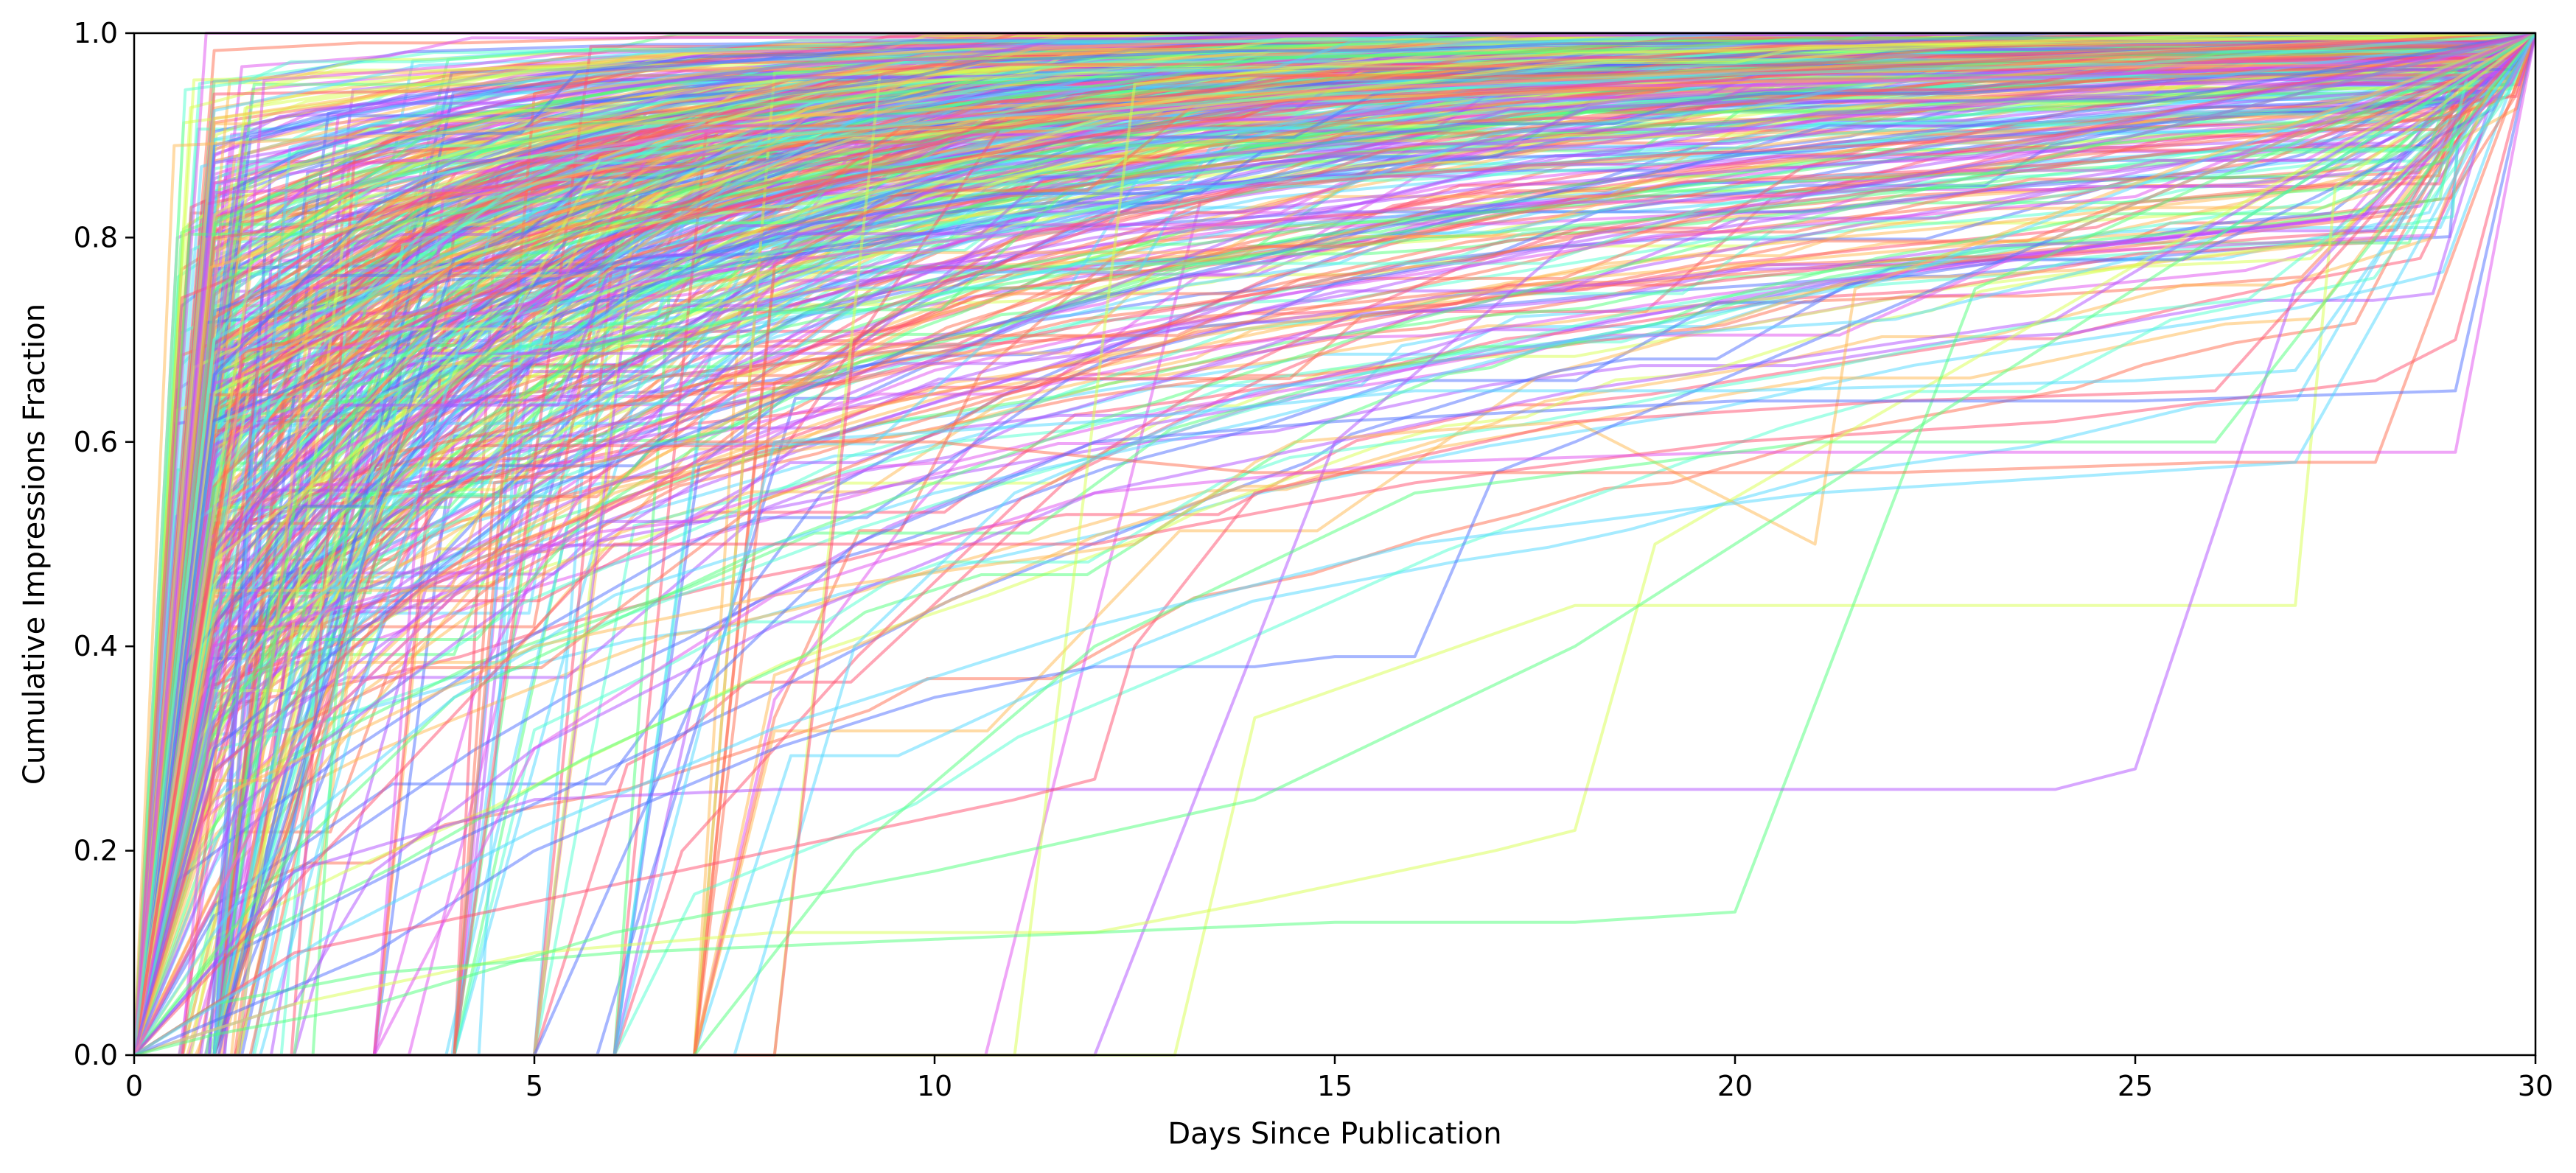 The height and width of the screenshot is (1173, 2576). What do you see at coordinates (134, 1086) in the screenshot?
I see `x-tick-label: 0` at bounding box center [134, 1086].